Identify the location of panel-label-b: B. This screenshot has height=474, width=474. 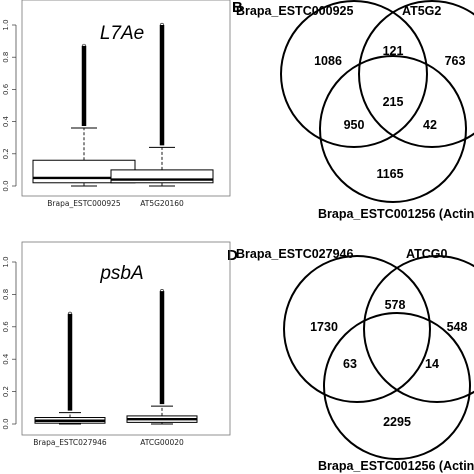
(237, 8).